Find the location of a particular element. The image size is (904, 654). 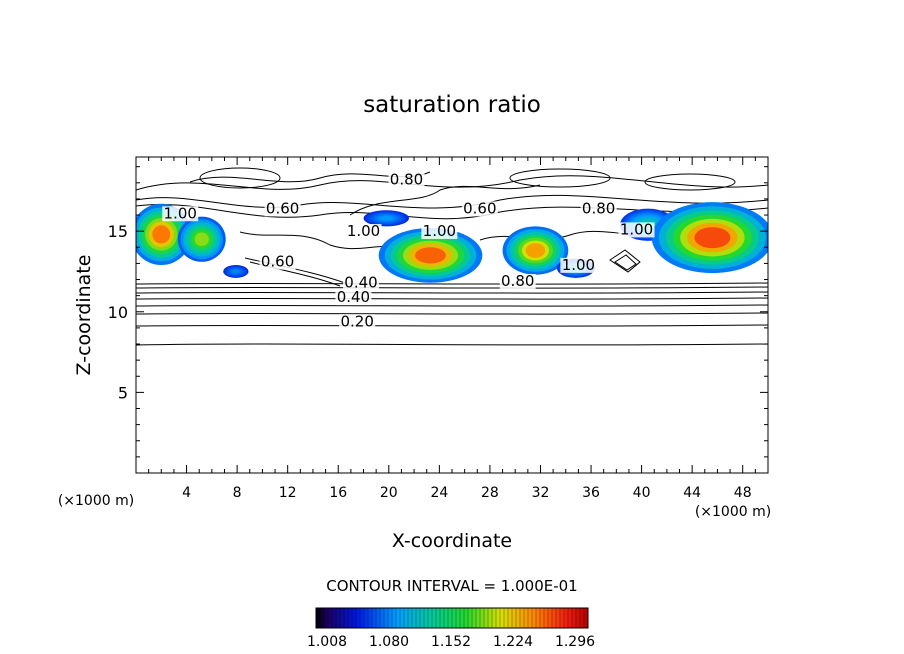

x-tick-label: 40 is located at coordinates (642, 493).